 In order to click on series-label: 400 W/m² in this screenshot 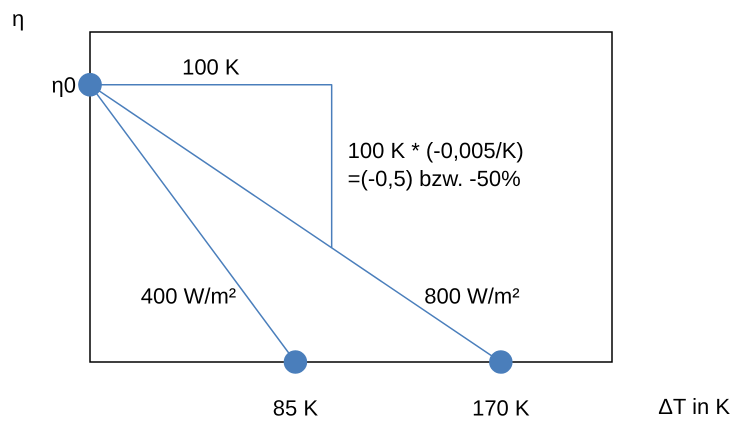, I will do `click(188, 295)`.